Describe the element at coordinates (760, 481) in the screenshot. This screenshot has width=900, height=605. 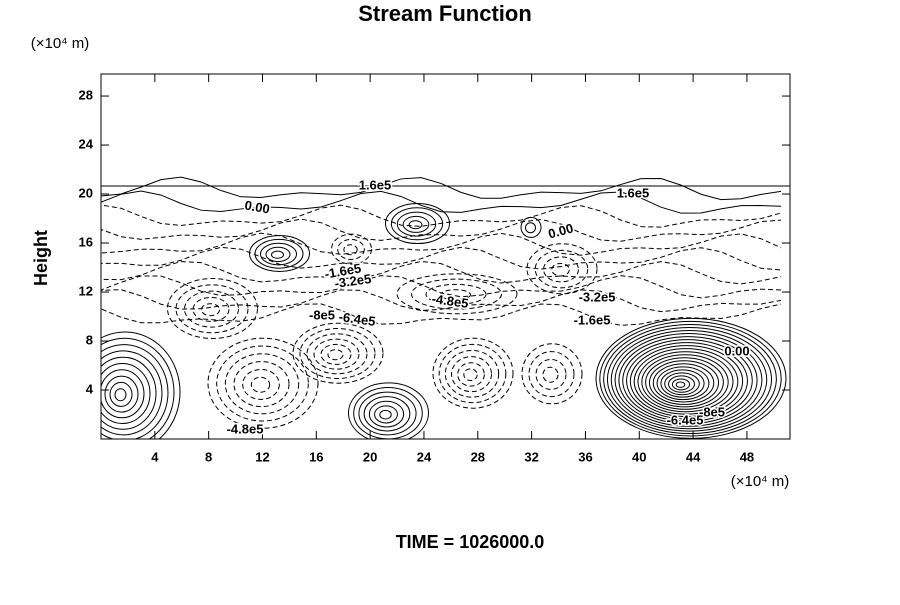
I see `x-units: (×10⁴ m)` at that location.